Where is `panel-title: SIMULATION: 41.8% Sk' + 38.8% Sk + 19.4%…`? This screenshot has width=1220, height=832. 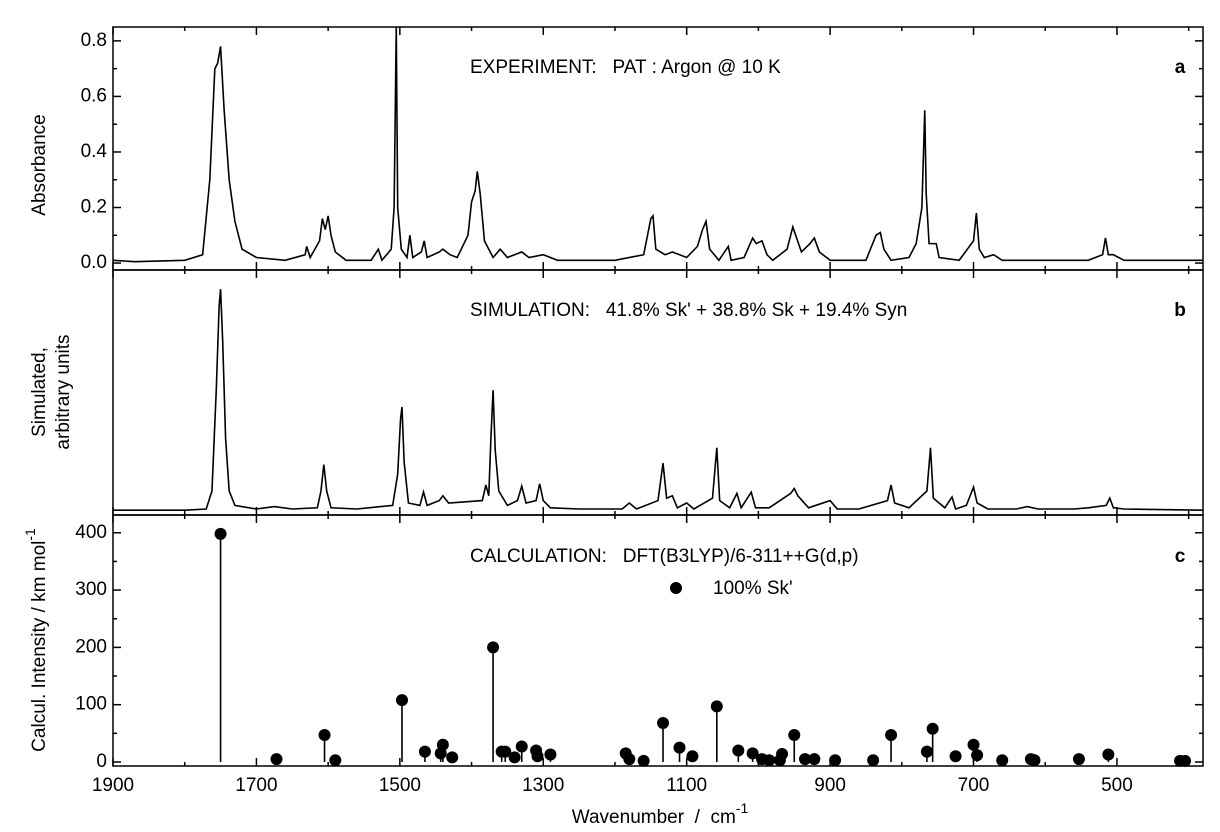 panel-title: SIMULATION: 41.8% Sk' + 38.8% Sk + 19.4%… is located at coordinates (688, 310).